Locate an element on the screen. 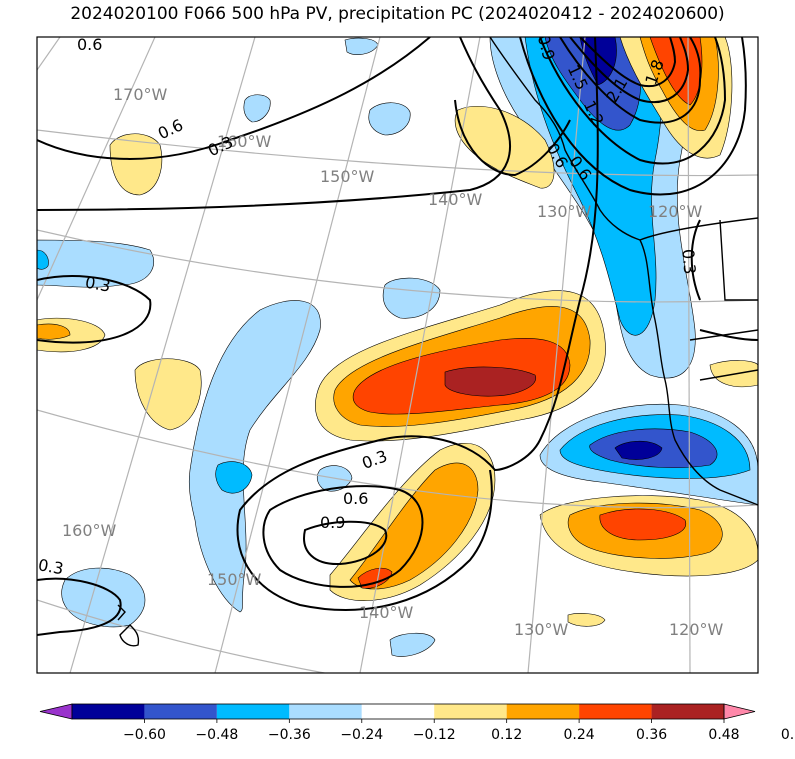 This screenshot has width=795, height=759. lon-label-150w-bottom: 150°W is located at coordinates (234, 579).